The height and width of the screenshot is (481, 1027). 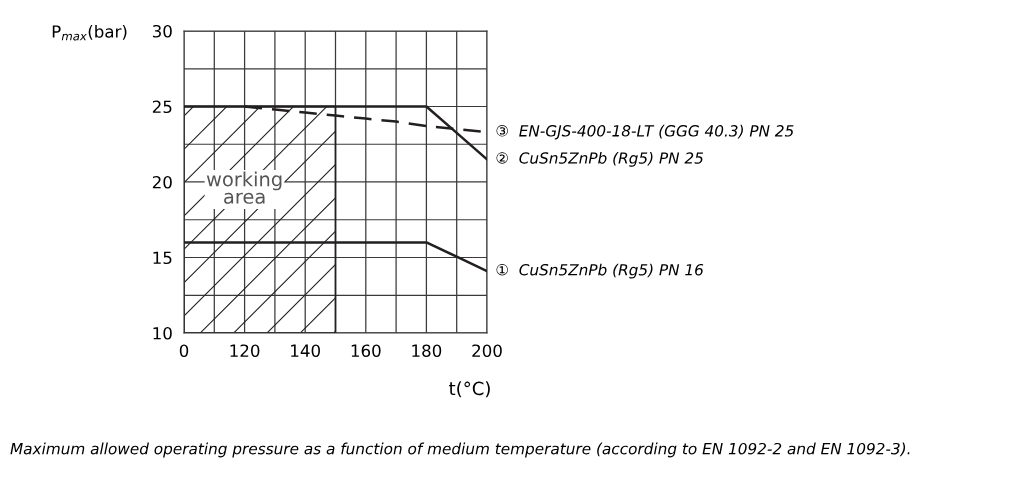 What do you see at coordinates (162, 258) in the screenshot?
I see `y-tick-label: 15` at bounding box center [162, 258].